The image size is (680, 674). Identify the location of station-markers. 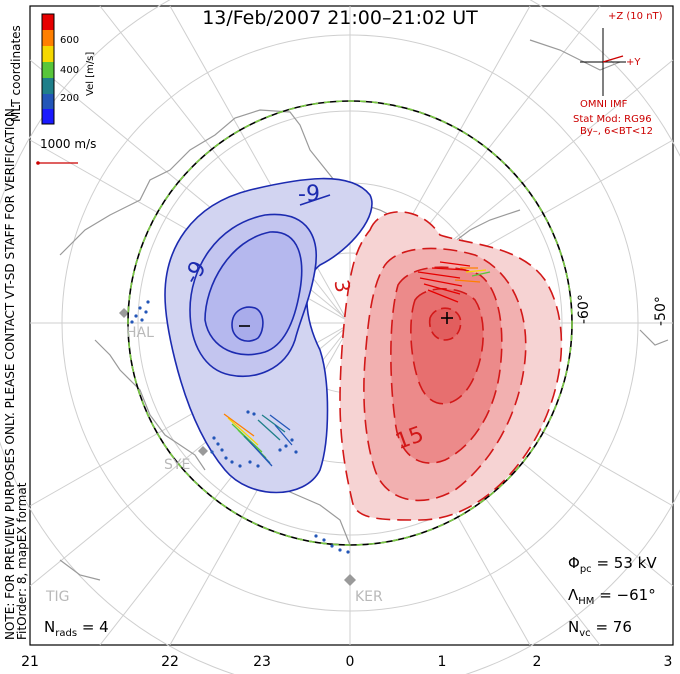
(237, 447).